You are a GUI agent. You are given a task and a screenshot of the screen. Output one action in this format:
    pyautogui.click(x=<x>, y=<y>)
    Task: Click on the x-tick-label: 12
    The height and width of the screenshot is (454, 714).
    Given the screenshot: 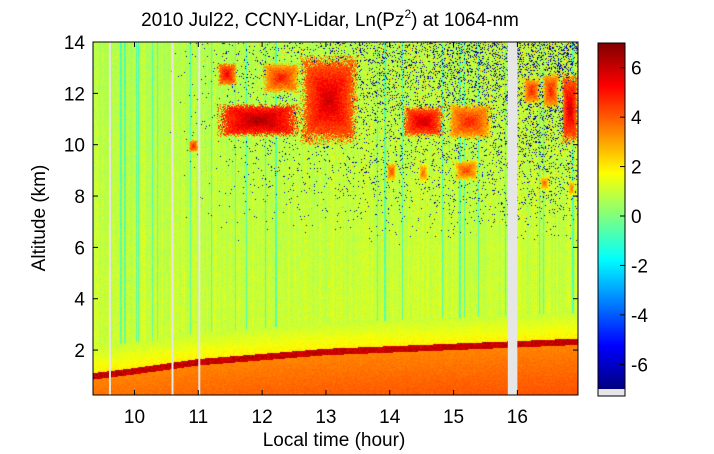 What is the action you would take?
    pyautogui.click(x=262, y=417)
    